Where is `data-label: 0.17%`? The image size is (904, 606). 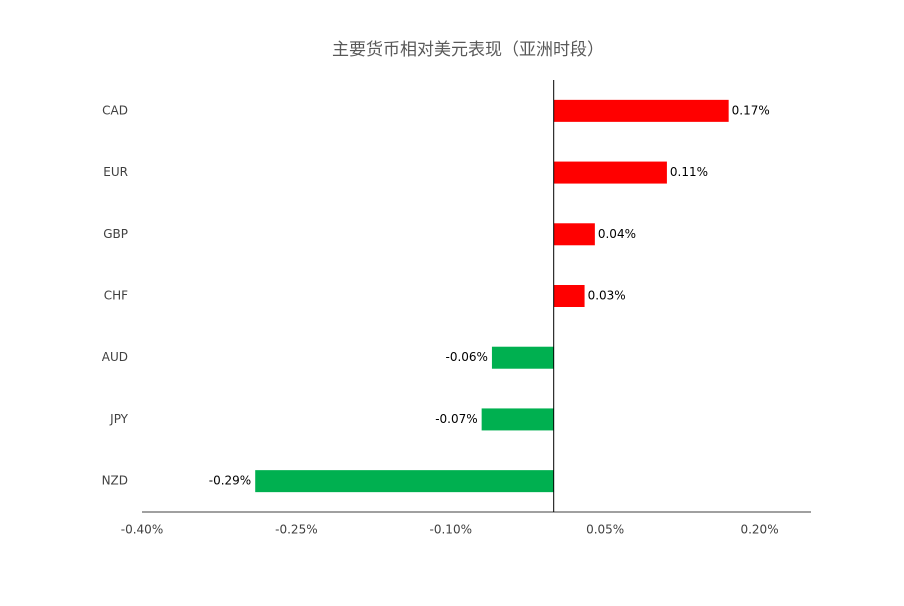 data-label: 0.17% is located at coordinates (751, 110).